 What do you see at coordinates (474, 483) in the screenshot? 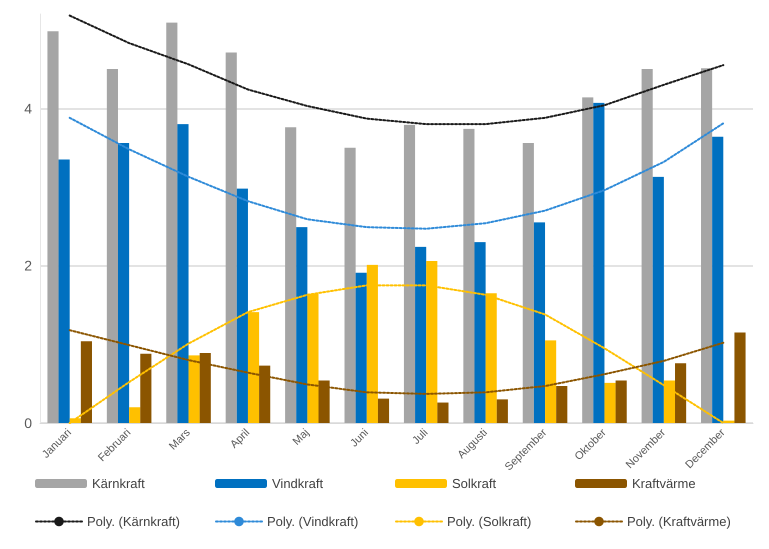
I see `legend-label: Solkraft` at bounding box center [474, 483].